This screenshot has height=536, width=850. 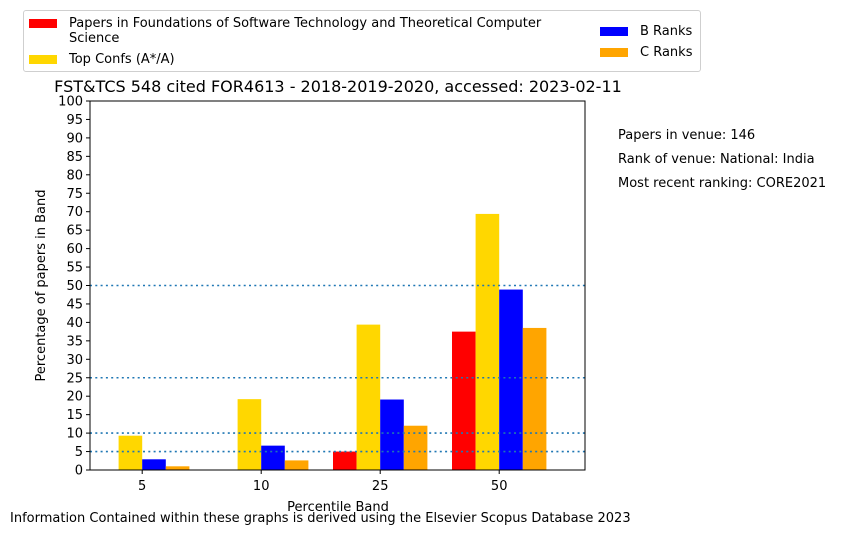 I want to click on y-tick-label: 95, so click(x=74, y=120).